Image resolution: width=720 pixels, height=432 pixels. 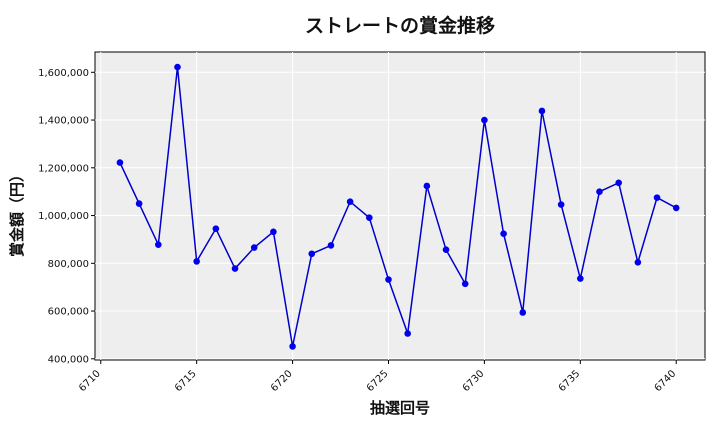 What do you see at coordinates (666, 381) in the screenshot?
I see `x-tick-label: 6740` at bounding box center [666, 381].